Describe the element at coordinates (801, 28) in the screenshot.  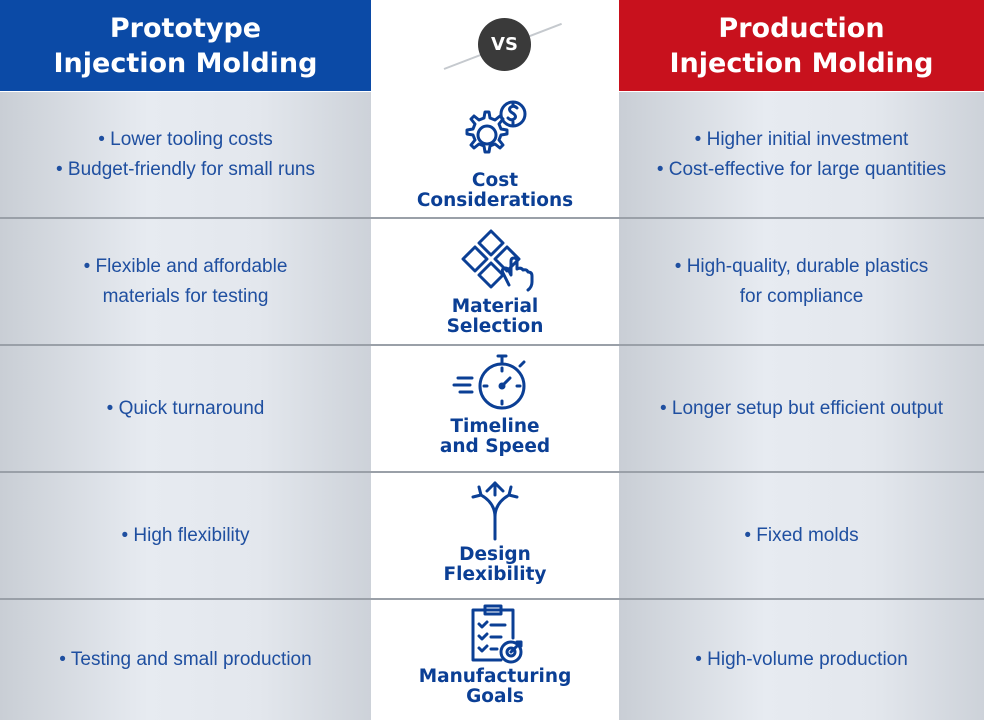
I see `production-header-line1: Production` at that location.